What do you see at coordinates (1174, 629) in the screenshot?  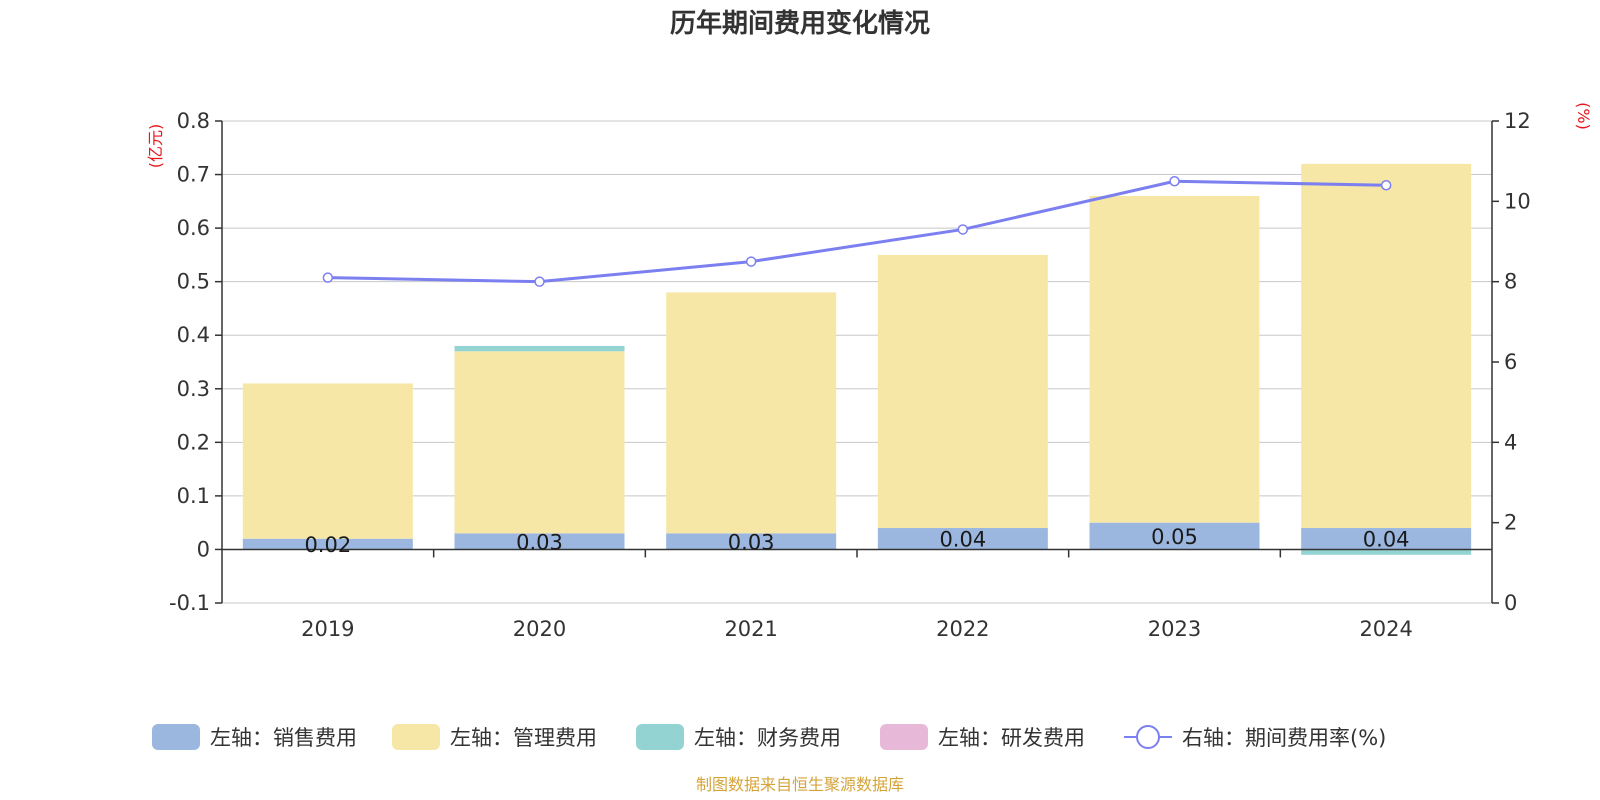 I see `x-tick-label: 2023` at bounding box center [1174, 629].